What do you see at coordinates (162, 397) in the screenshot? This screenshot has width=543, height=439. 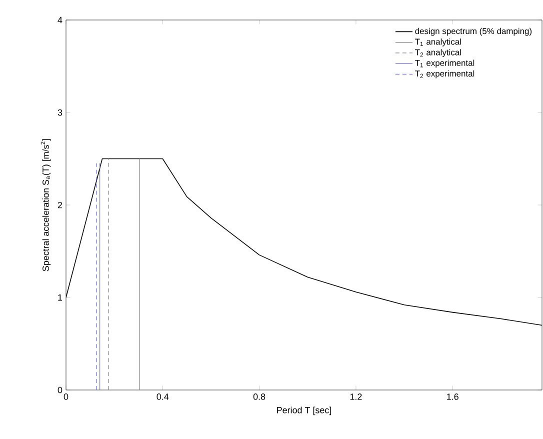 I see `x-tick-label: 0.4` at bounding box center [162, 397].